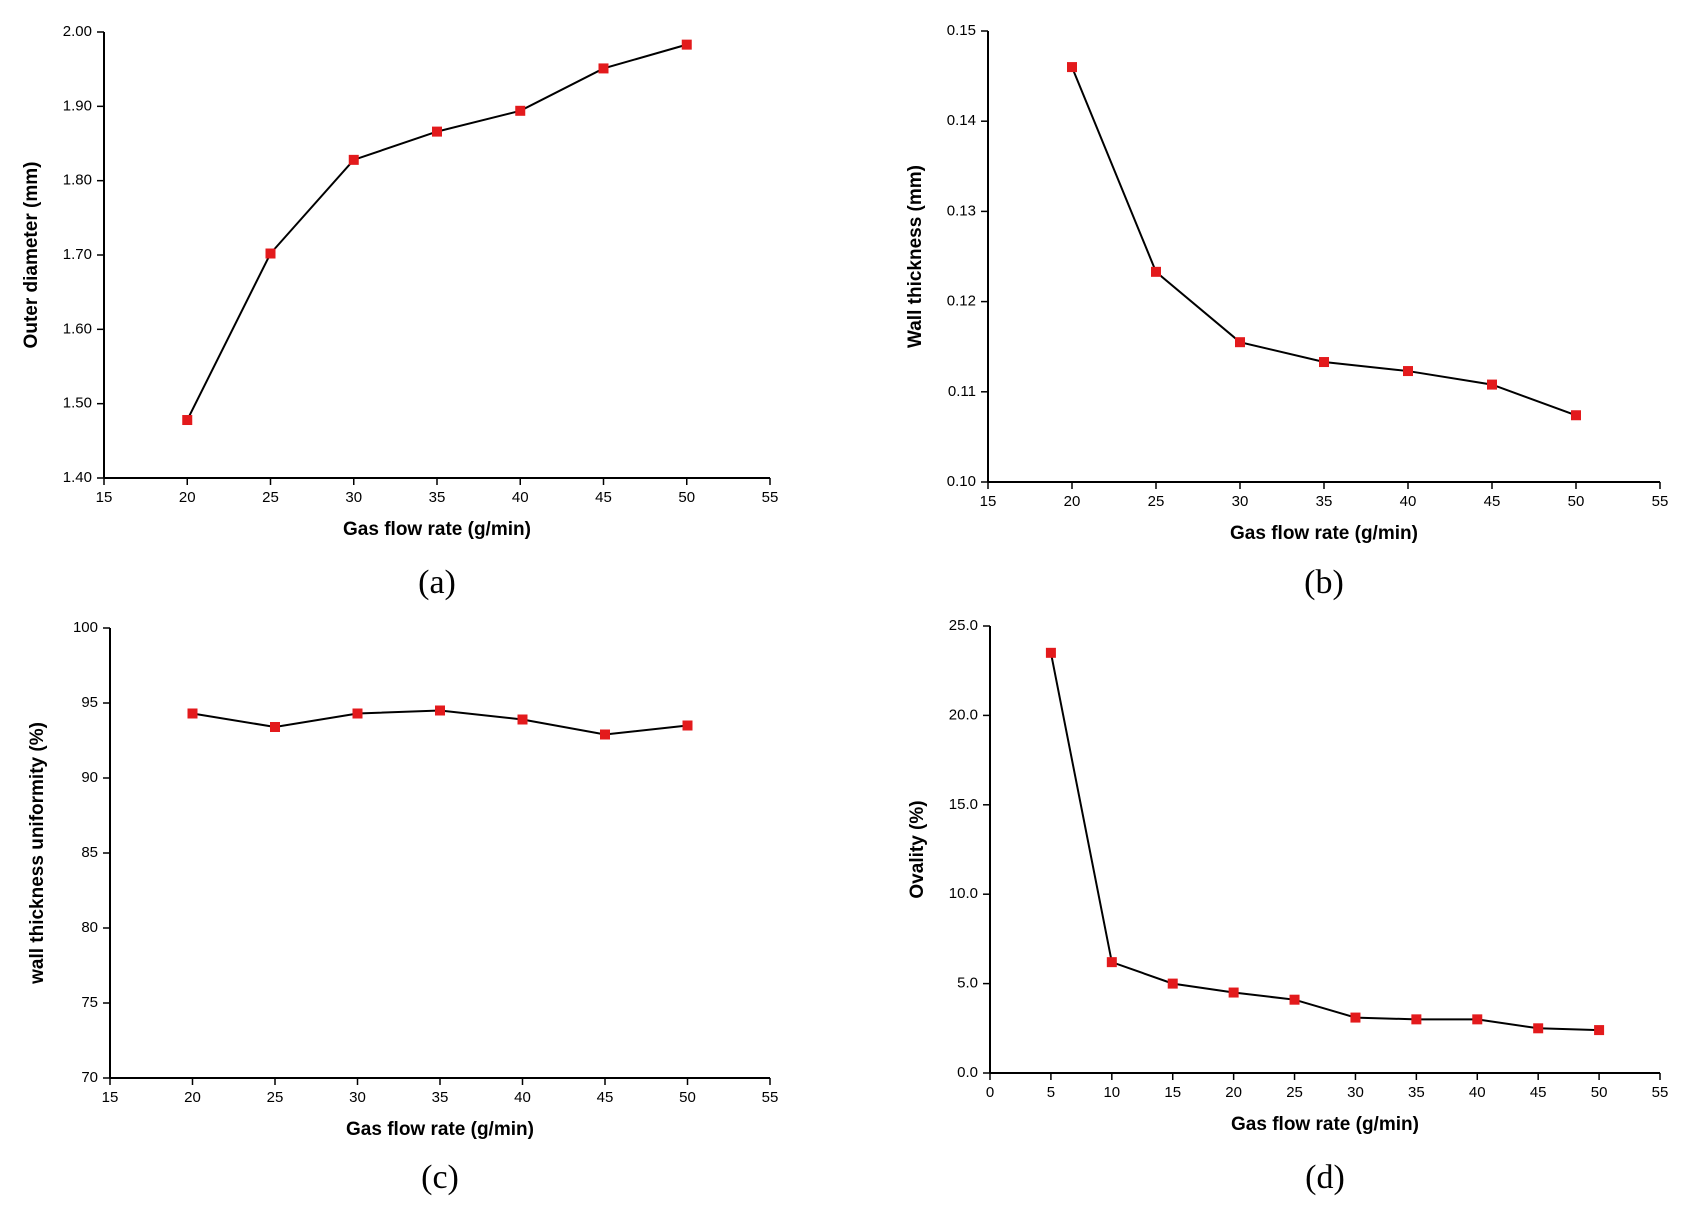  What do you see at coordinates (961, 120) in the screenshot?
I see `y-tick-label: 0.14` at bounding box center [961, 120].